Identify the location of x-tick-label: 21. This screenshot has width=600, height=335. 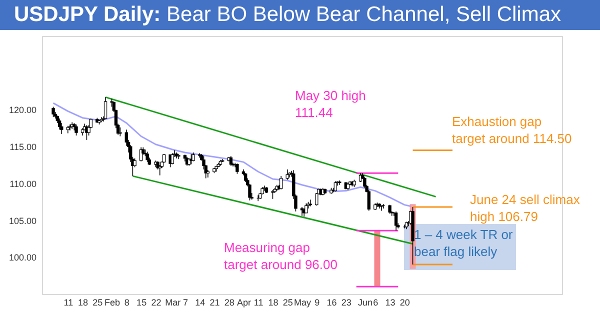
(215, 303).